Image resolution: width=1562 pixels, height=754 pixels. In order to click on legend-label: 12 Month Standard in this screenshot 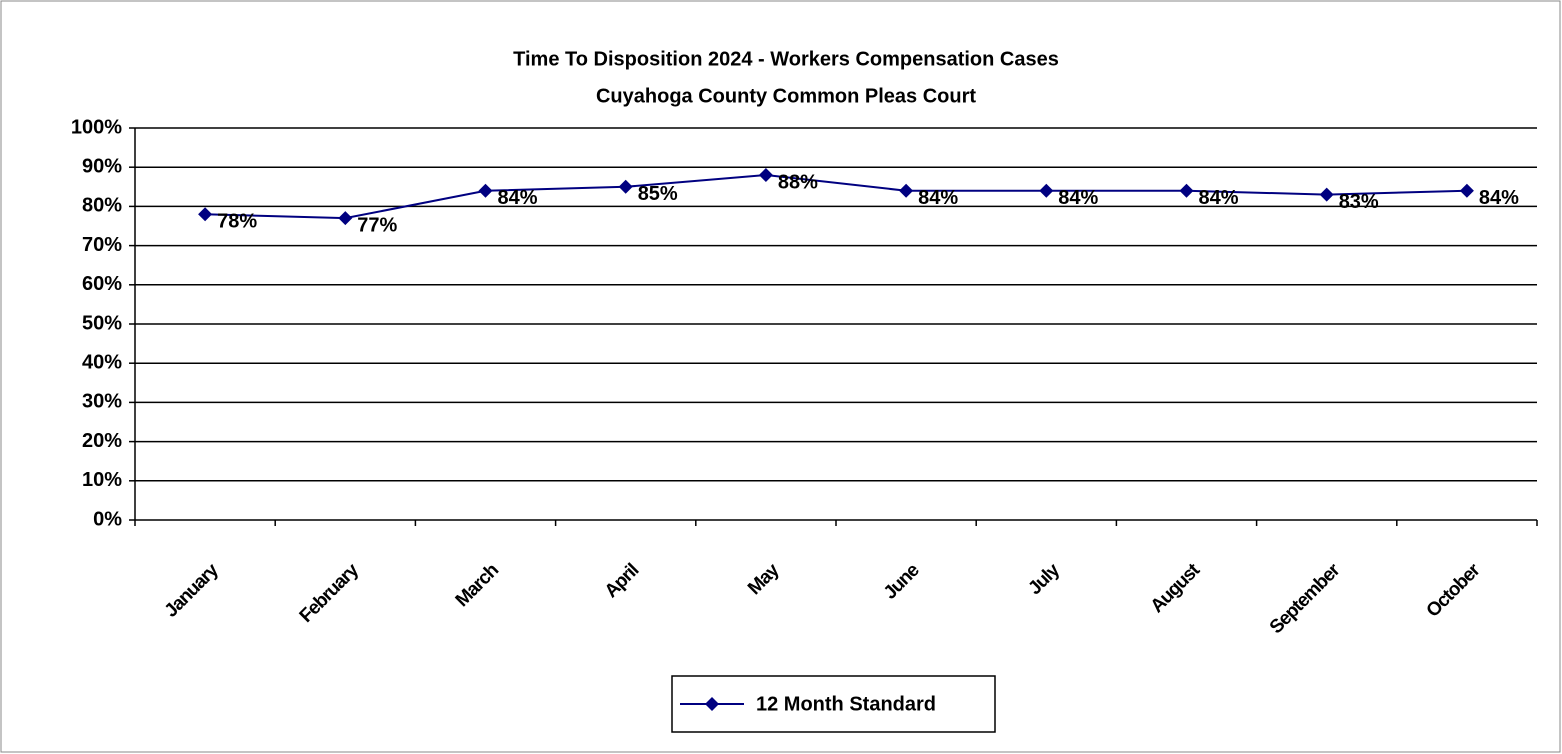, I will do `click(846, 704)`.